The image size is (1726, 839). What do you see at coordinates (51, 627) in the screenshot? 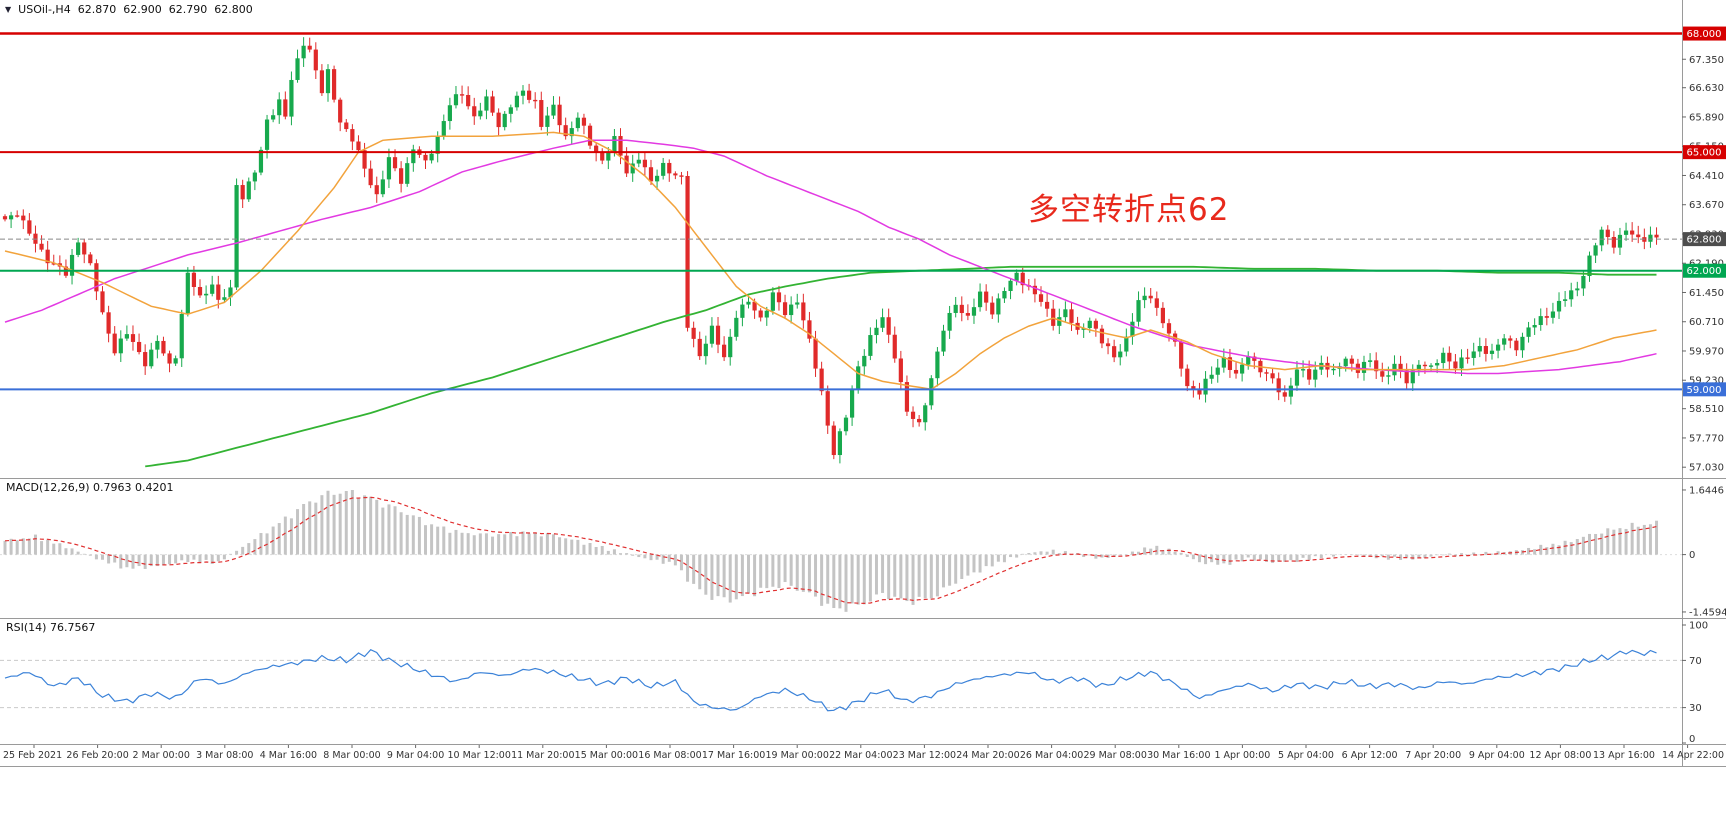
I see `rsi-indicator-label: RSI(14) 76.7567` at bounding box center [51, 627].